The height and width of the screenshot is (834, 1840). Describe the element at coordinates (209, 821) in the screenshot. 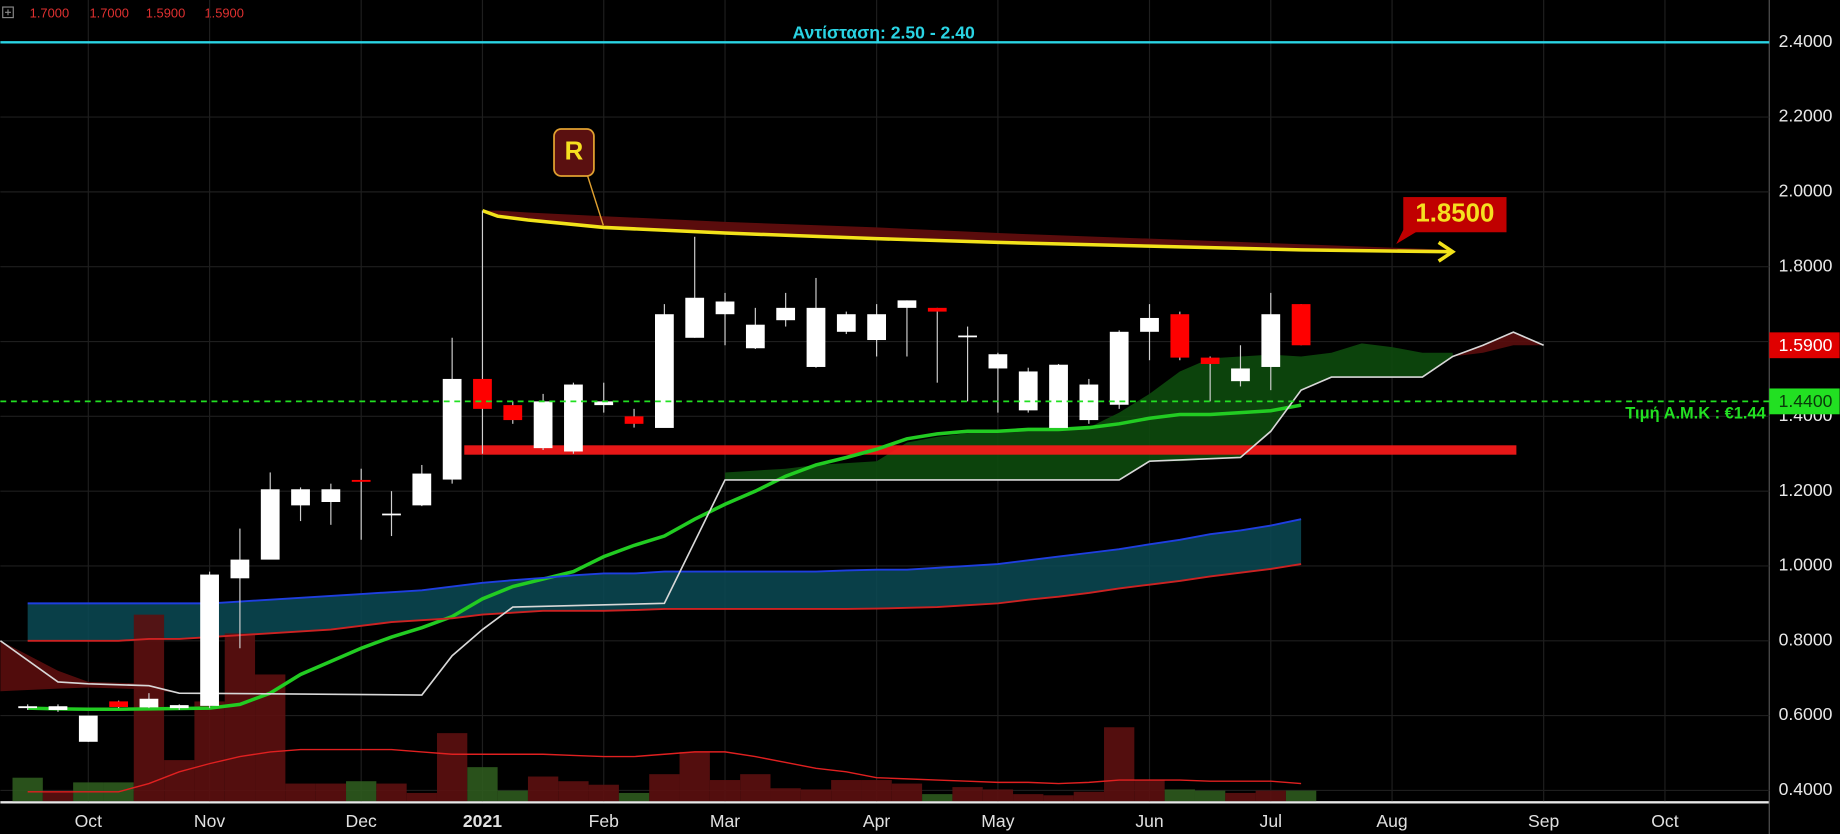

I see `x-tick-label: Nov` at that location.